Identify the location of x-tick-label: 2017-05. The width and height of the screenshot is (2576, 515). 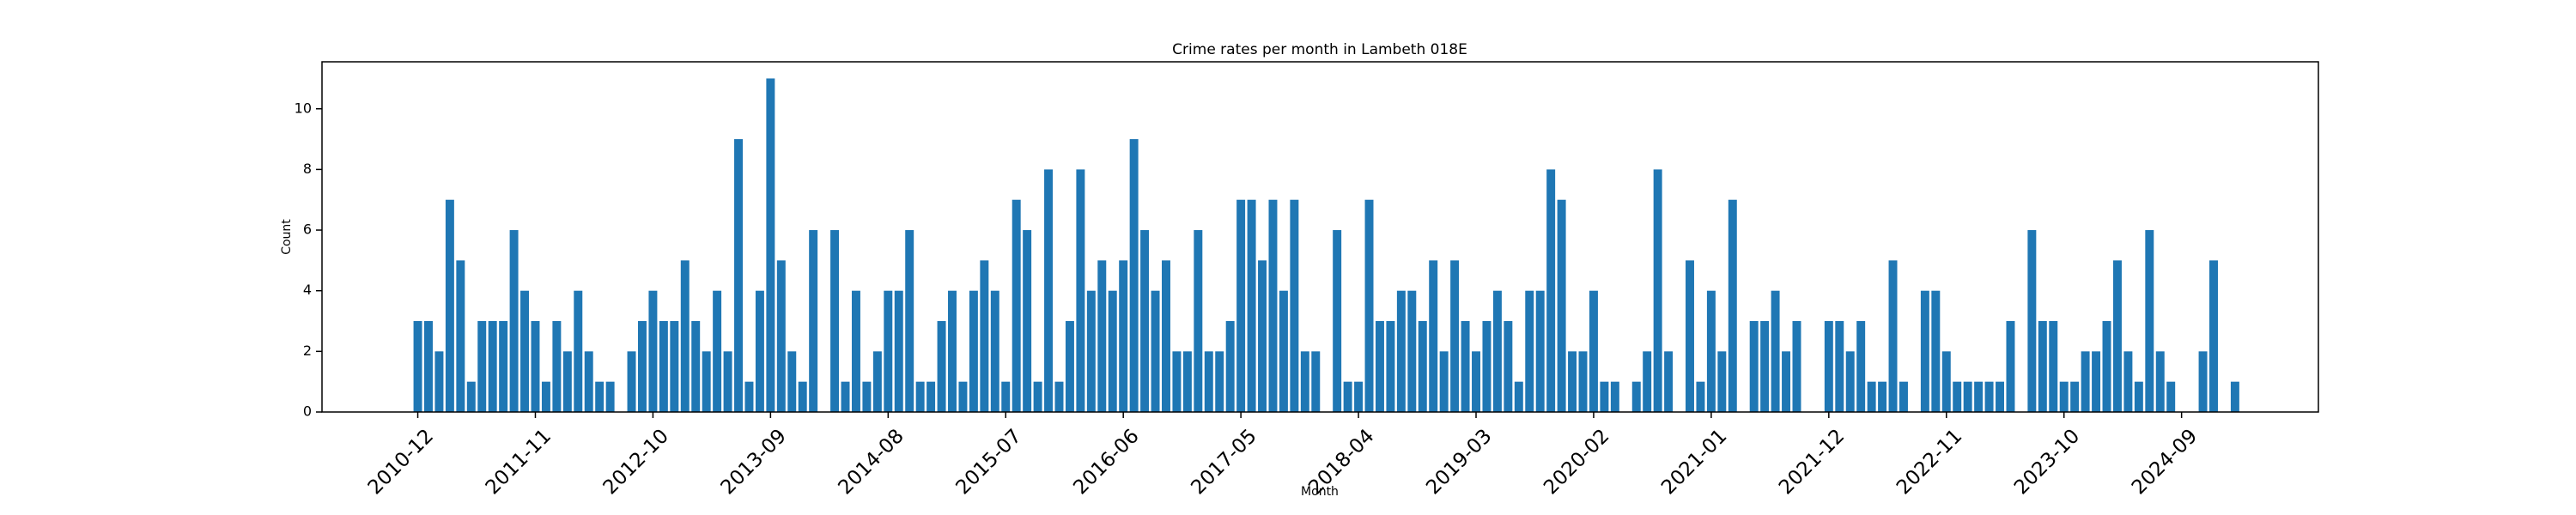
(1224, 462).